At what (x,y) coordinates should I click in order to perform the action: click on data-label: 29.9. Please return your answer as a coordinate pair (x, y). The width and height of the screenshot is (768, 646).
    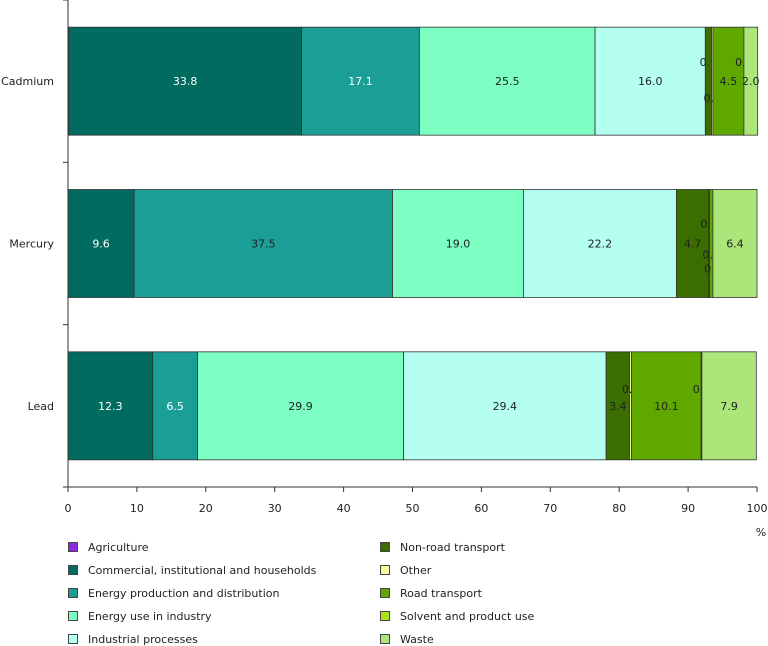
    Looking at the image, I should click on (300, 406).